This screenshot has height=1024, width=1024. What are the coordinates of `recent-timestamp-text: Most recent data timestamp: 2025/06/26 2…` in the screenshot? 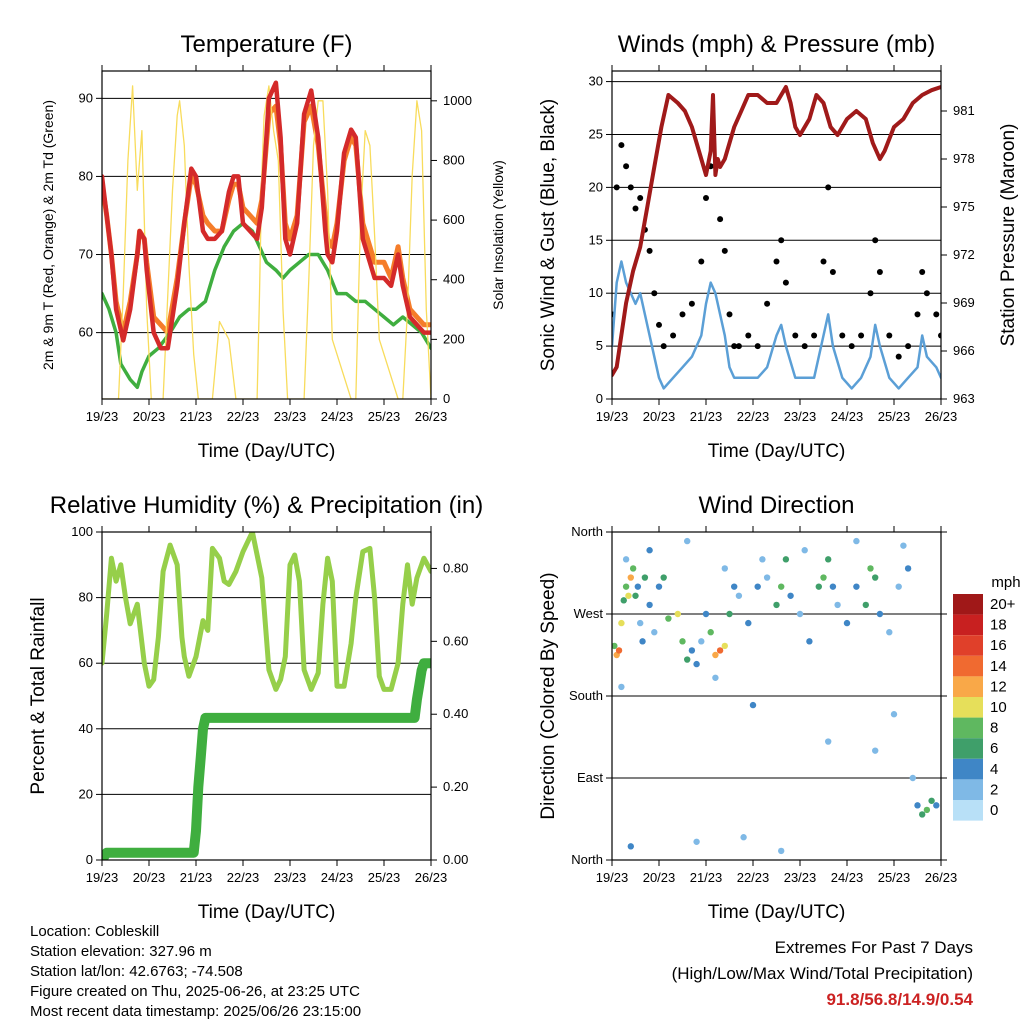 It's located at (196, 1011).